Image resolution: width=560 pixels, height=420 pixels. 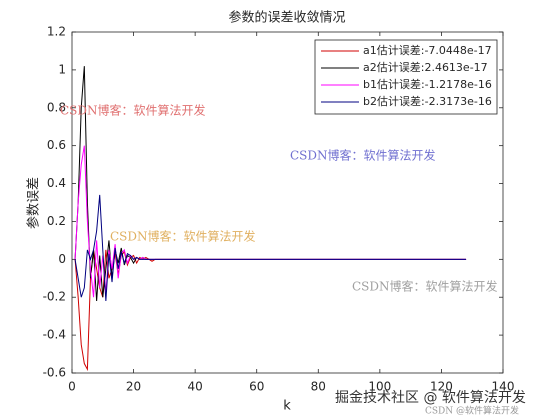 I want to click on y-tick-label: -0.4, so click(x=54, y=335).